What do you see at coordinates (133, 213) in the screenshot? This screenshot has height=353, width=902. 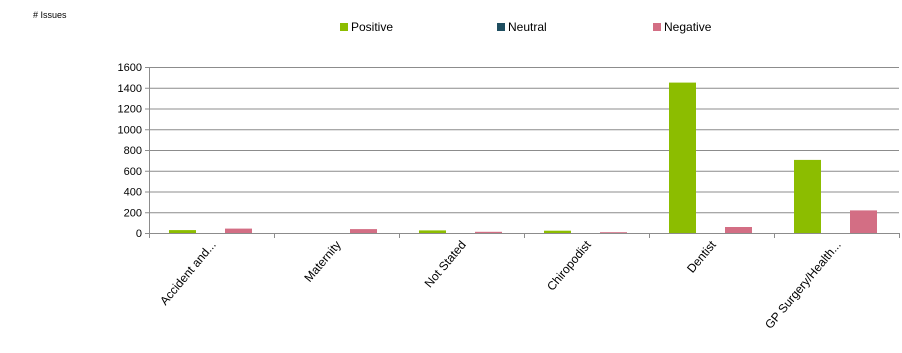 I see `y-tick-label: 200` at bounding box center [133, 213].